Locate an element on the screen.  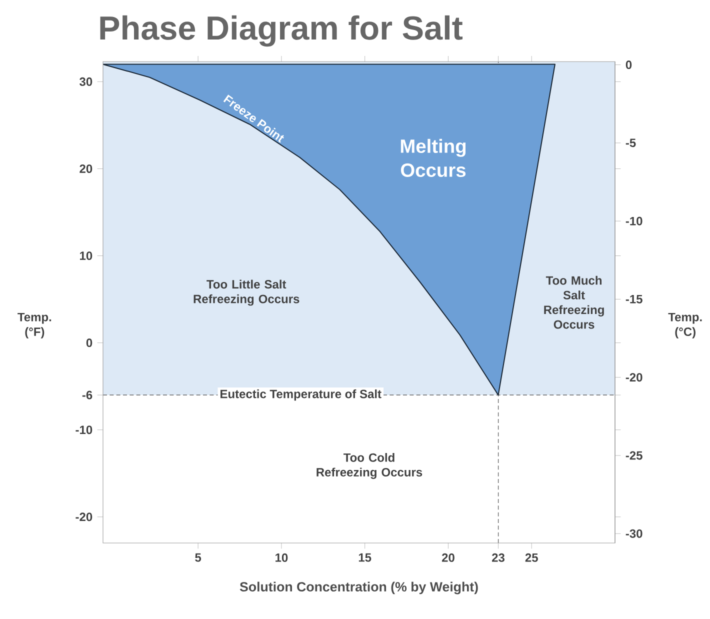
y2-tick-label: -10 is located at coordinates (634, 221).